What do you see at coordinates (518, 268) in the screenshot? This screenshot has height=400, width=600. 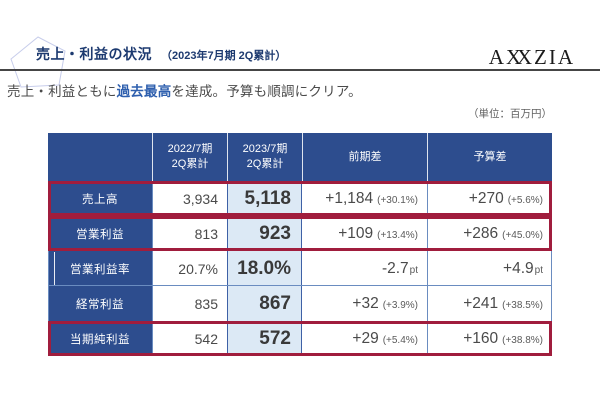 I see `budget-amount: +4.9` at bounding box center [518, 268].